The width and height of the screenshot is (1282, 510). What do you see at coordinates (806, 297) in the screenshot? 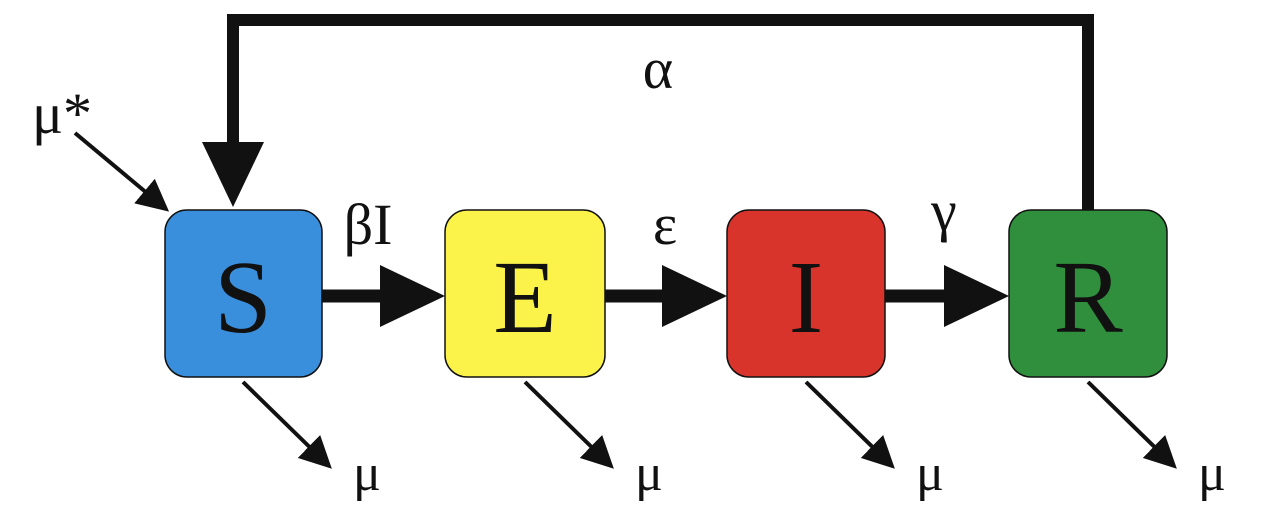
I see `compartment-i-label: I` at bounding box center [806, 297].